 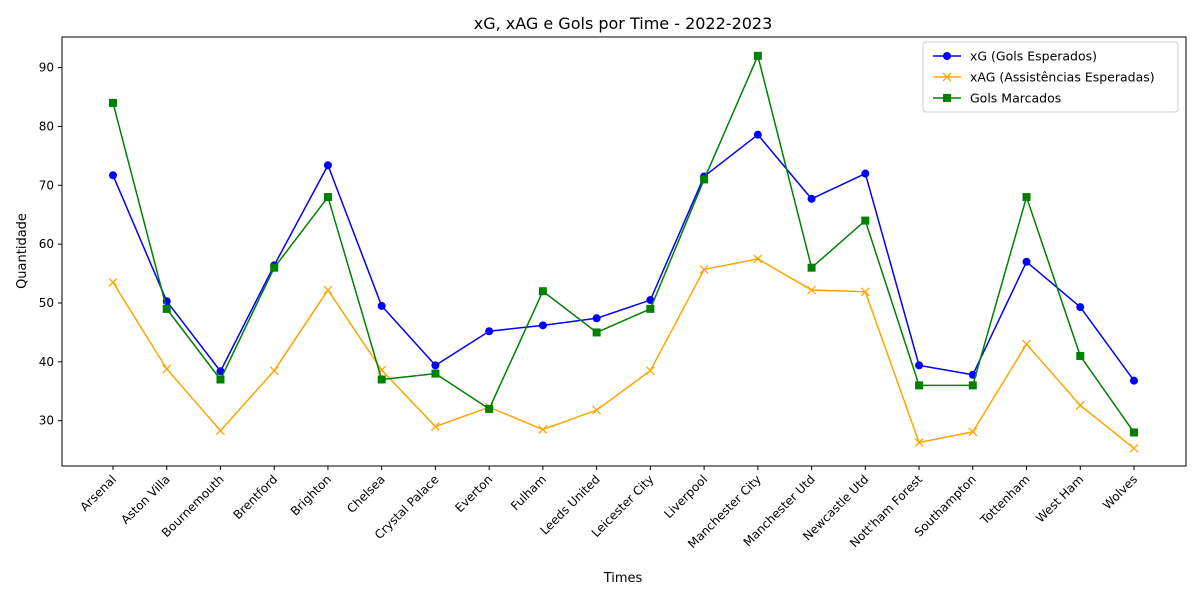 What do you see at coordinates (46, 185) in the screenshot?
I see `y-tick-label: 70` at bounding box center [46, 185].